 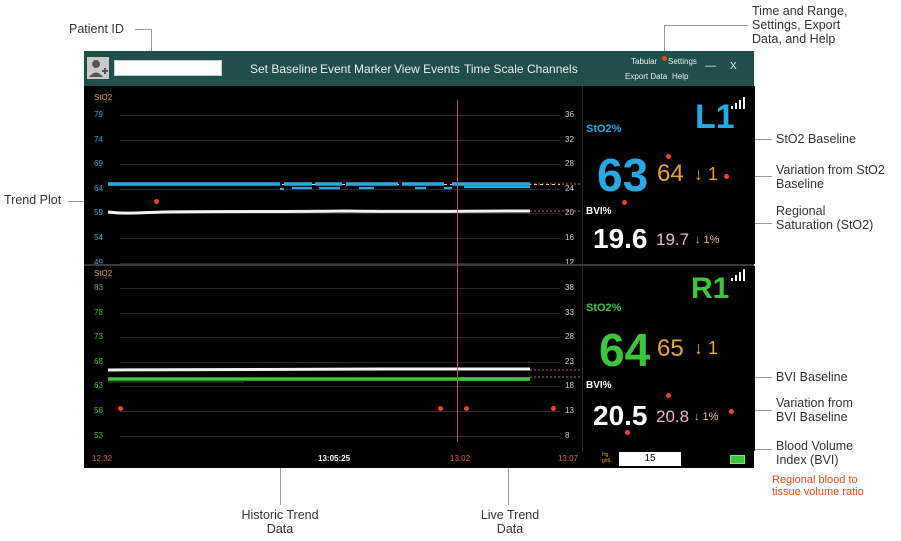 What do you see at coordinates (168, 68) in the screenshot?
I see `patient-id-input` at bounding box center [168, 68].